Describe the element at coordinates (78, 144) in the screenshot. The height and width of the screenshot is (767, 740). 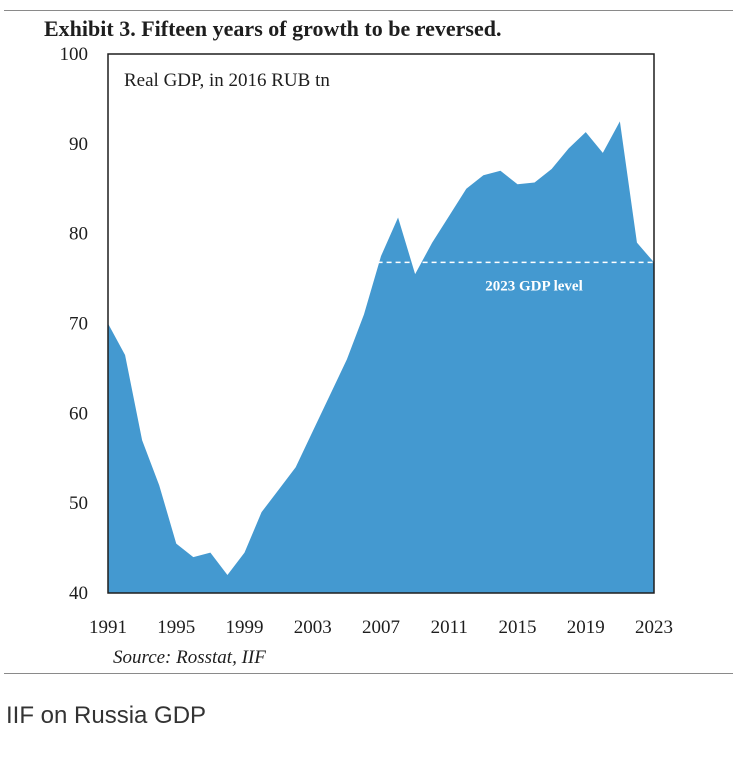
I see `y-tick-label: 90` at that location.